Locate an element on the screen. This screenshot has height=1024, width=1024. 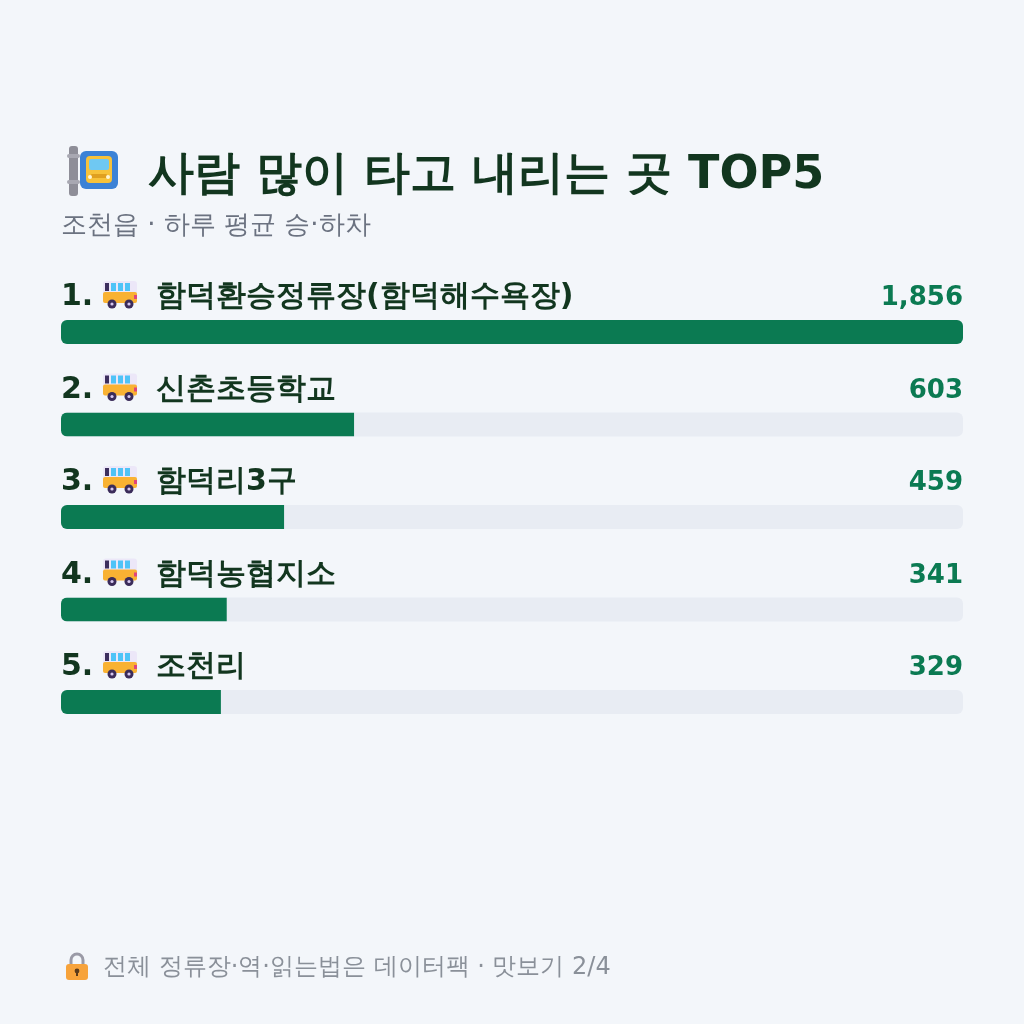
data-label: 459 is located at coordinates (935, 481).